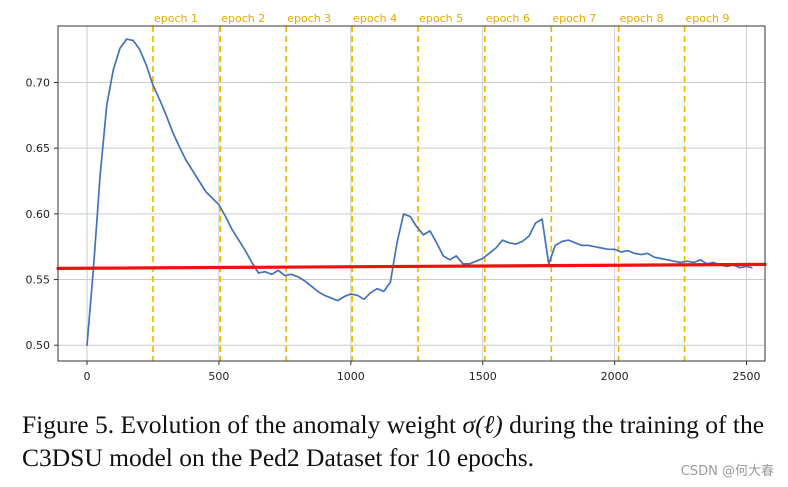  I want to click on y-tick-label: 0.60, so click(38, 214).